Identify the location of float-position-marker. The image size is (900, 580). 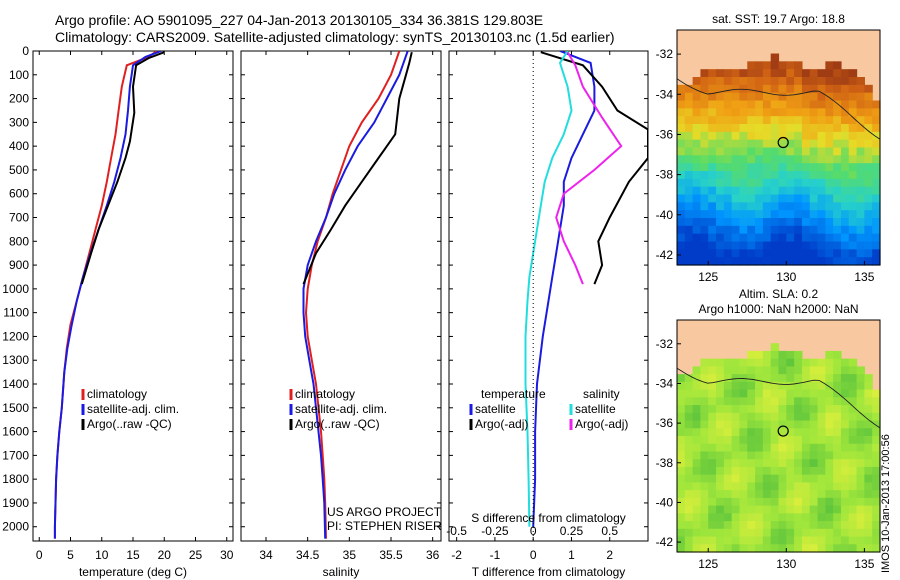
(783, 431).